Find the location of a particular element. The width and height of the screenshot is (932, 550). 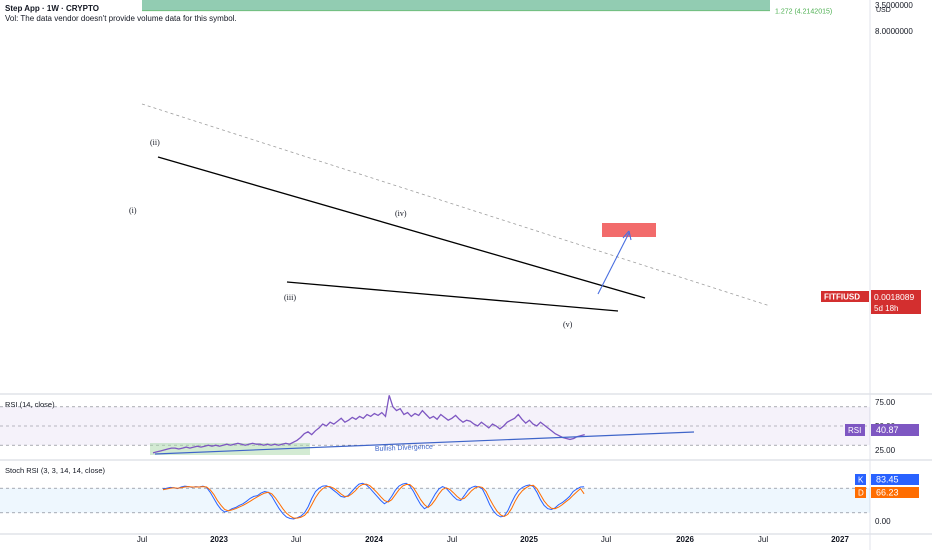

stoch-k-line is located at coordinates (373, 501).